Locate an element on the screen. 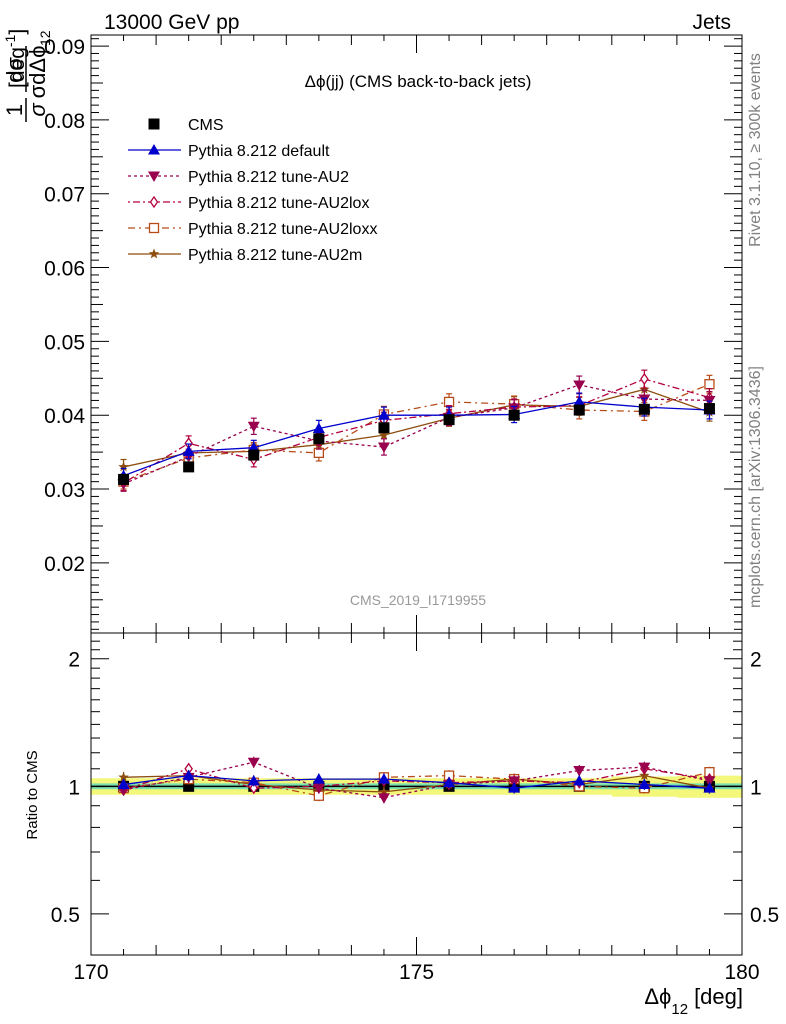 This screenshot has width=786, height=1024. series-pythia-8-212-tune-au2loxx is located at coordinates (416, 432).